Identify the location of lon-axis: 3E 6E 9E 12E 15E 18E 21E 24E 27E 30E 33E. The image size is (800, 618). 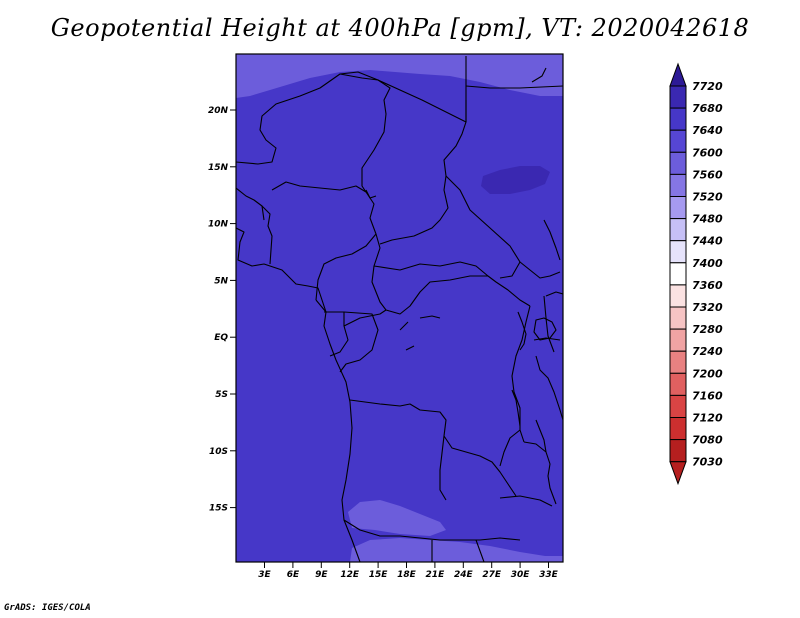
(408, 571).